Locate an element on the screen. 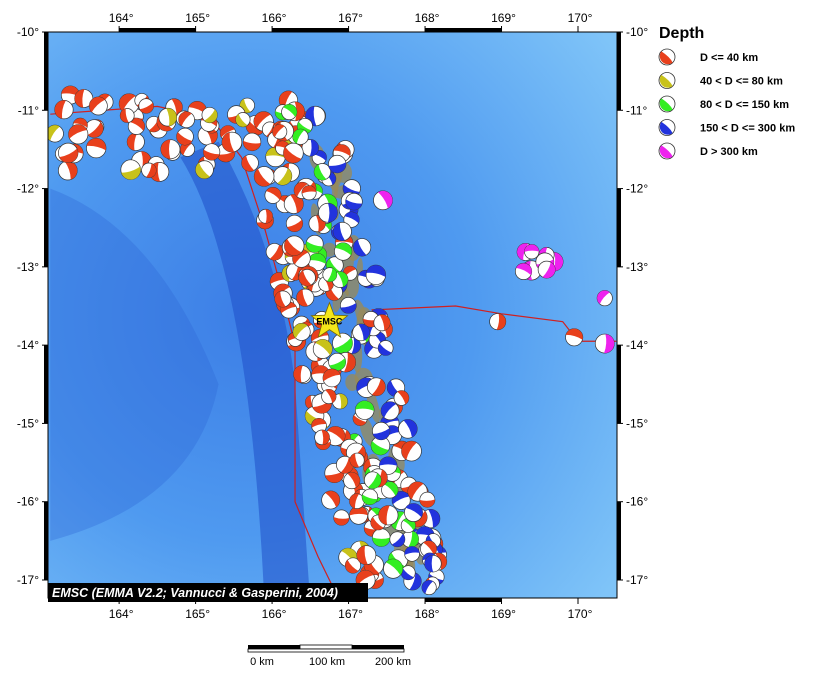  x-tick-label: 169° is located at coordinates (503, 614).